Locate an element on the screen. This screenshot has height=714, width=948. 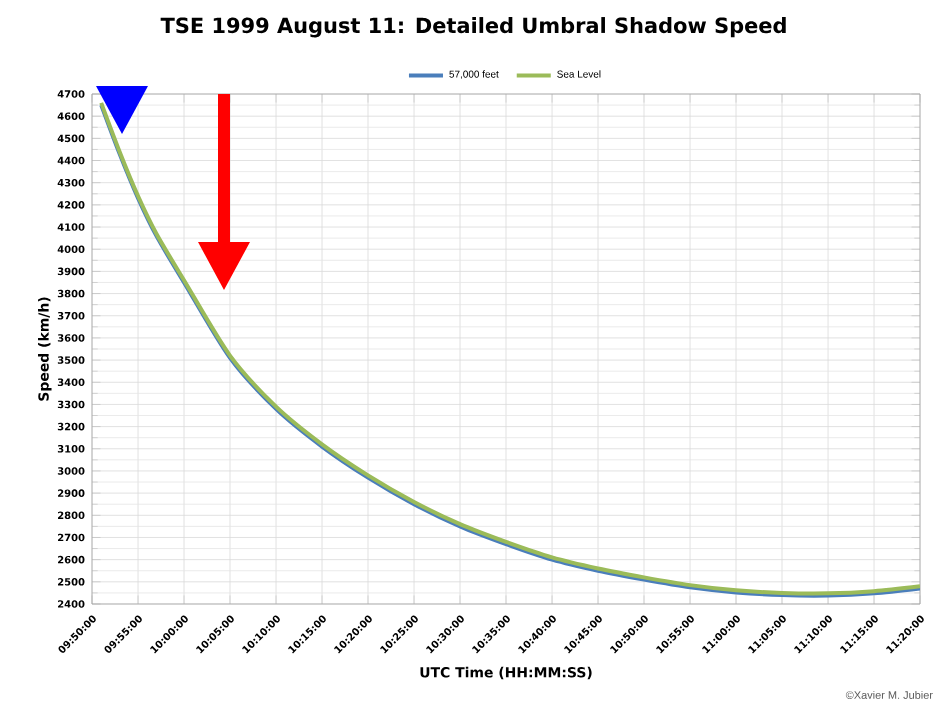
chart-title: TSE 1999 August 11: Detailed Umbral Shadow Speed is located at coordinates (473, 27).